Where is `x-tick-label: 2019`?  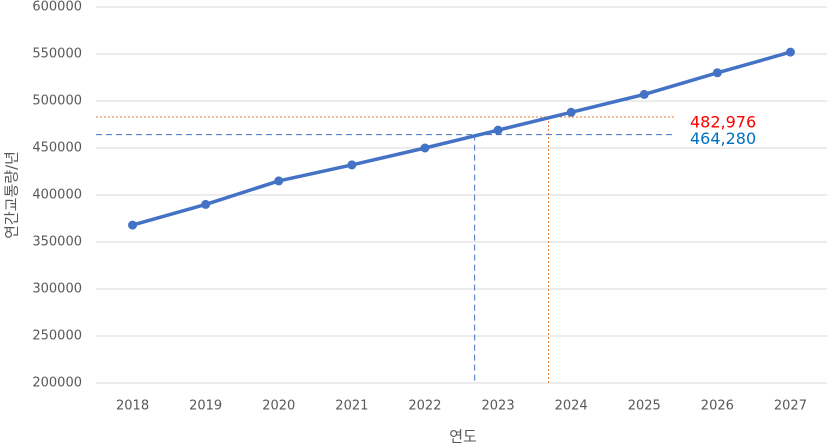 x-tick-label: 2019 is located at coordinates (205, 406).